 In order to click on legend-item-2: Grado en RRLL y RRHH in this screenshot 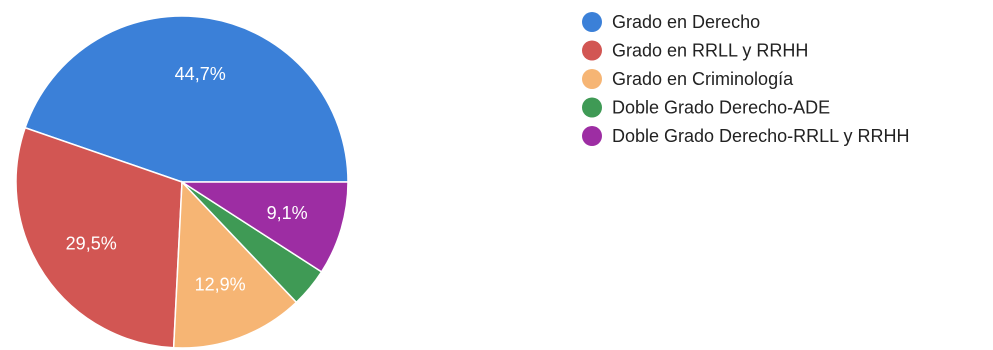, I will do `click(695, 50)`.